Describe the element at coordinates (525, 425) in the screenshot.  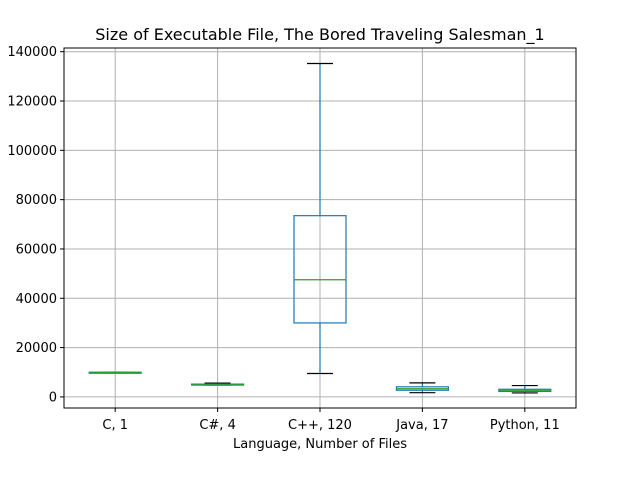
I see `x-tick-label: Python, 11` at that location.